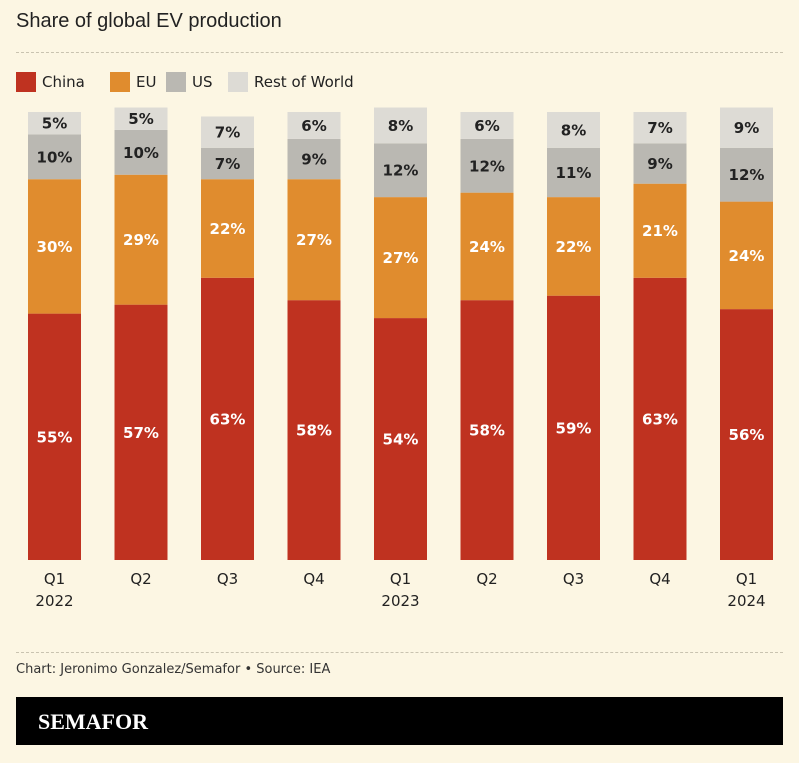 Image resolution: width=799 pixels, height=763 pixels. What do you see at coordinates (400, 590) in the screenshot?
I see `x-tick-label: Q1 2023` at bounding box center [400, 590].